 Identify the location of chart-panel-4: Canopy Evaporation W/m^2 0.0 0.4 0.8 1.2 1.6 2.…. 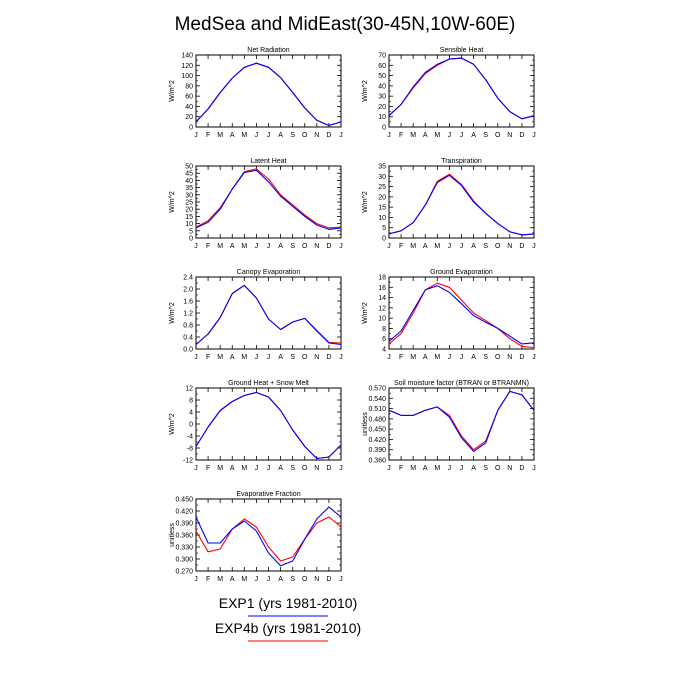
(256, 315).